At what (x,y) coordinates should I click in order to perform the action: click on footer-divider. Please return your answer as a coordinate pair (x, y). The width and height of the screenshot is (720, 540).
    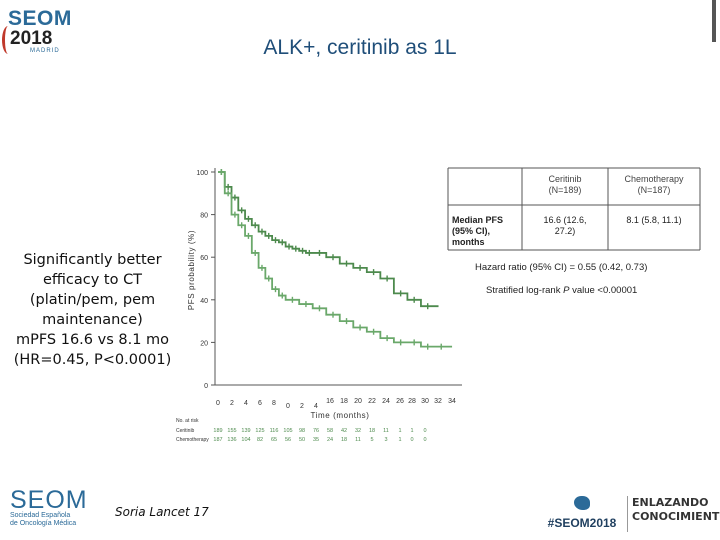
    Looking at the image, I should click on (627, 514).